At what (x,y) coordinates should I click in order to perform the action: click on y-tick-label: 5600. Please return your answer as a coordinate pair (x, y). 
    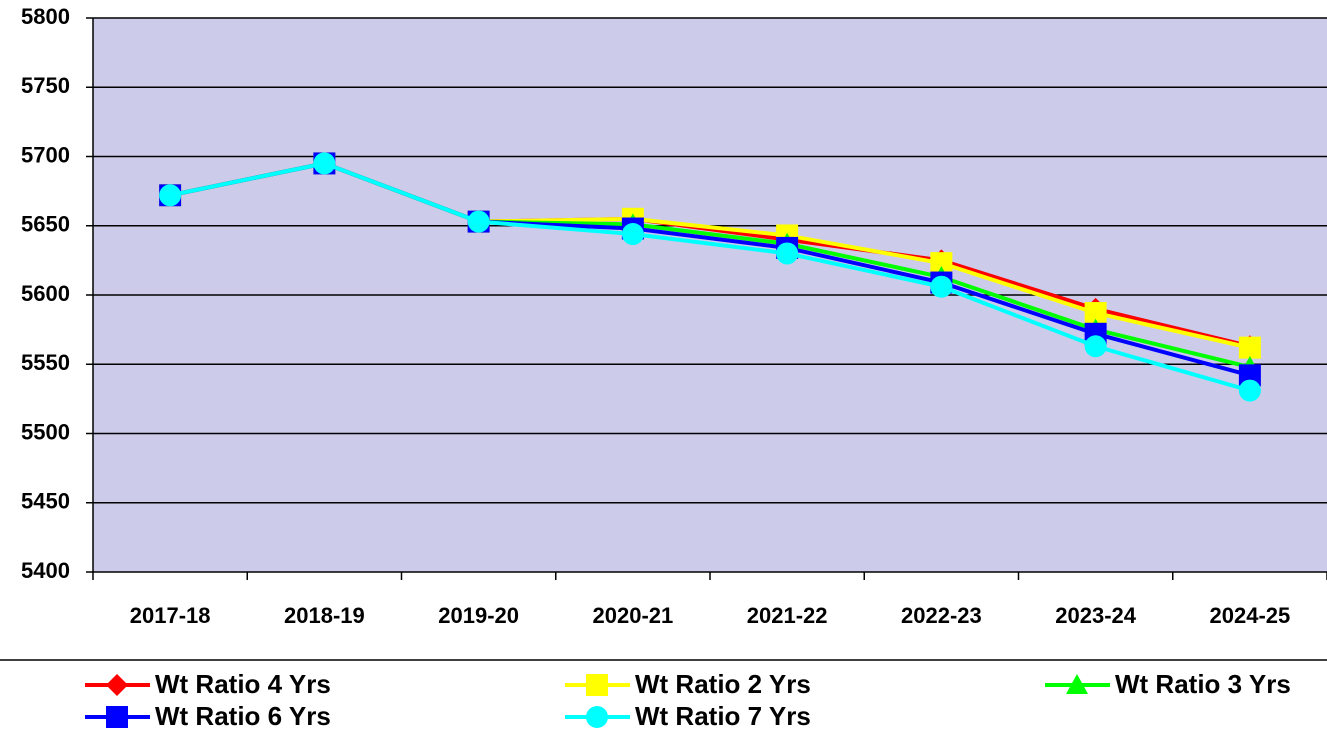
    Looking at the image, I should click on (45, 293).